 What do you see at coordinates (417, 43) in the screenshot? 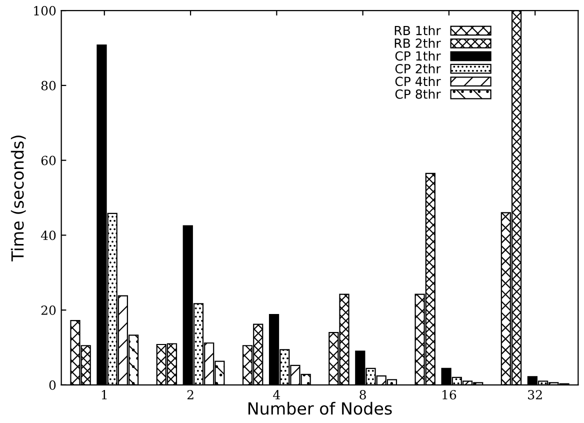
I see `legend-label: RB 2thr` at bounding box center [417, 43].